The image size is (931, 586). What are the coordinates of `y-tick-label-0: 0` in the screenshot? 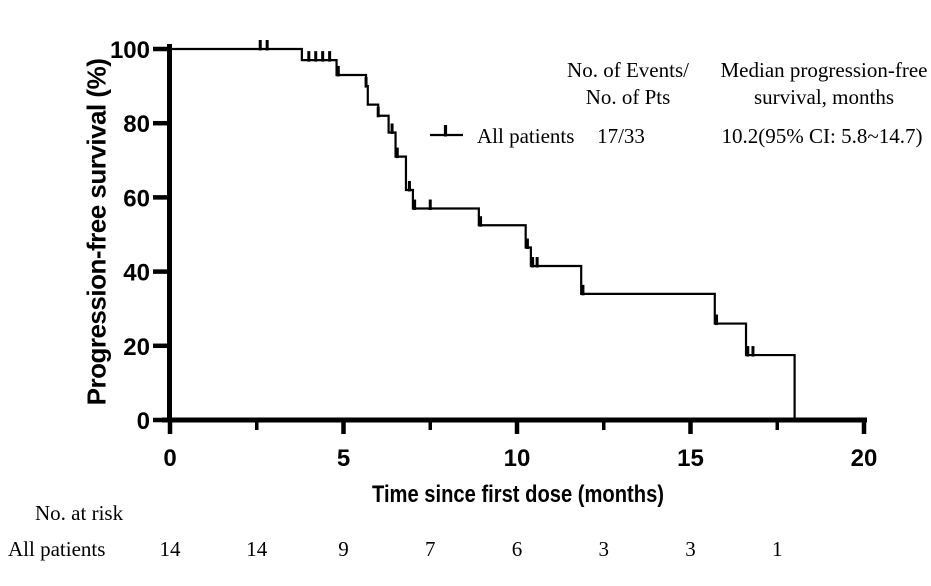 It's located at (143, 421).